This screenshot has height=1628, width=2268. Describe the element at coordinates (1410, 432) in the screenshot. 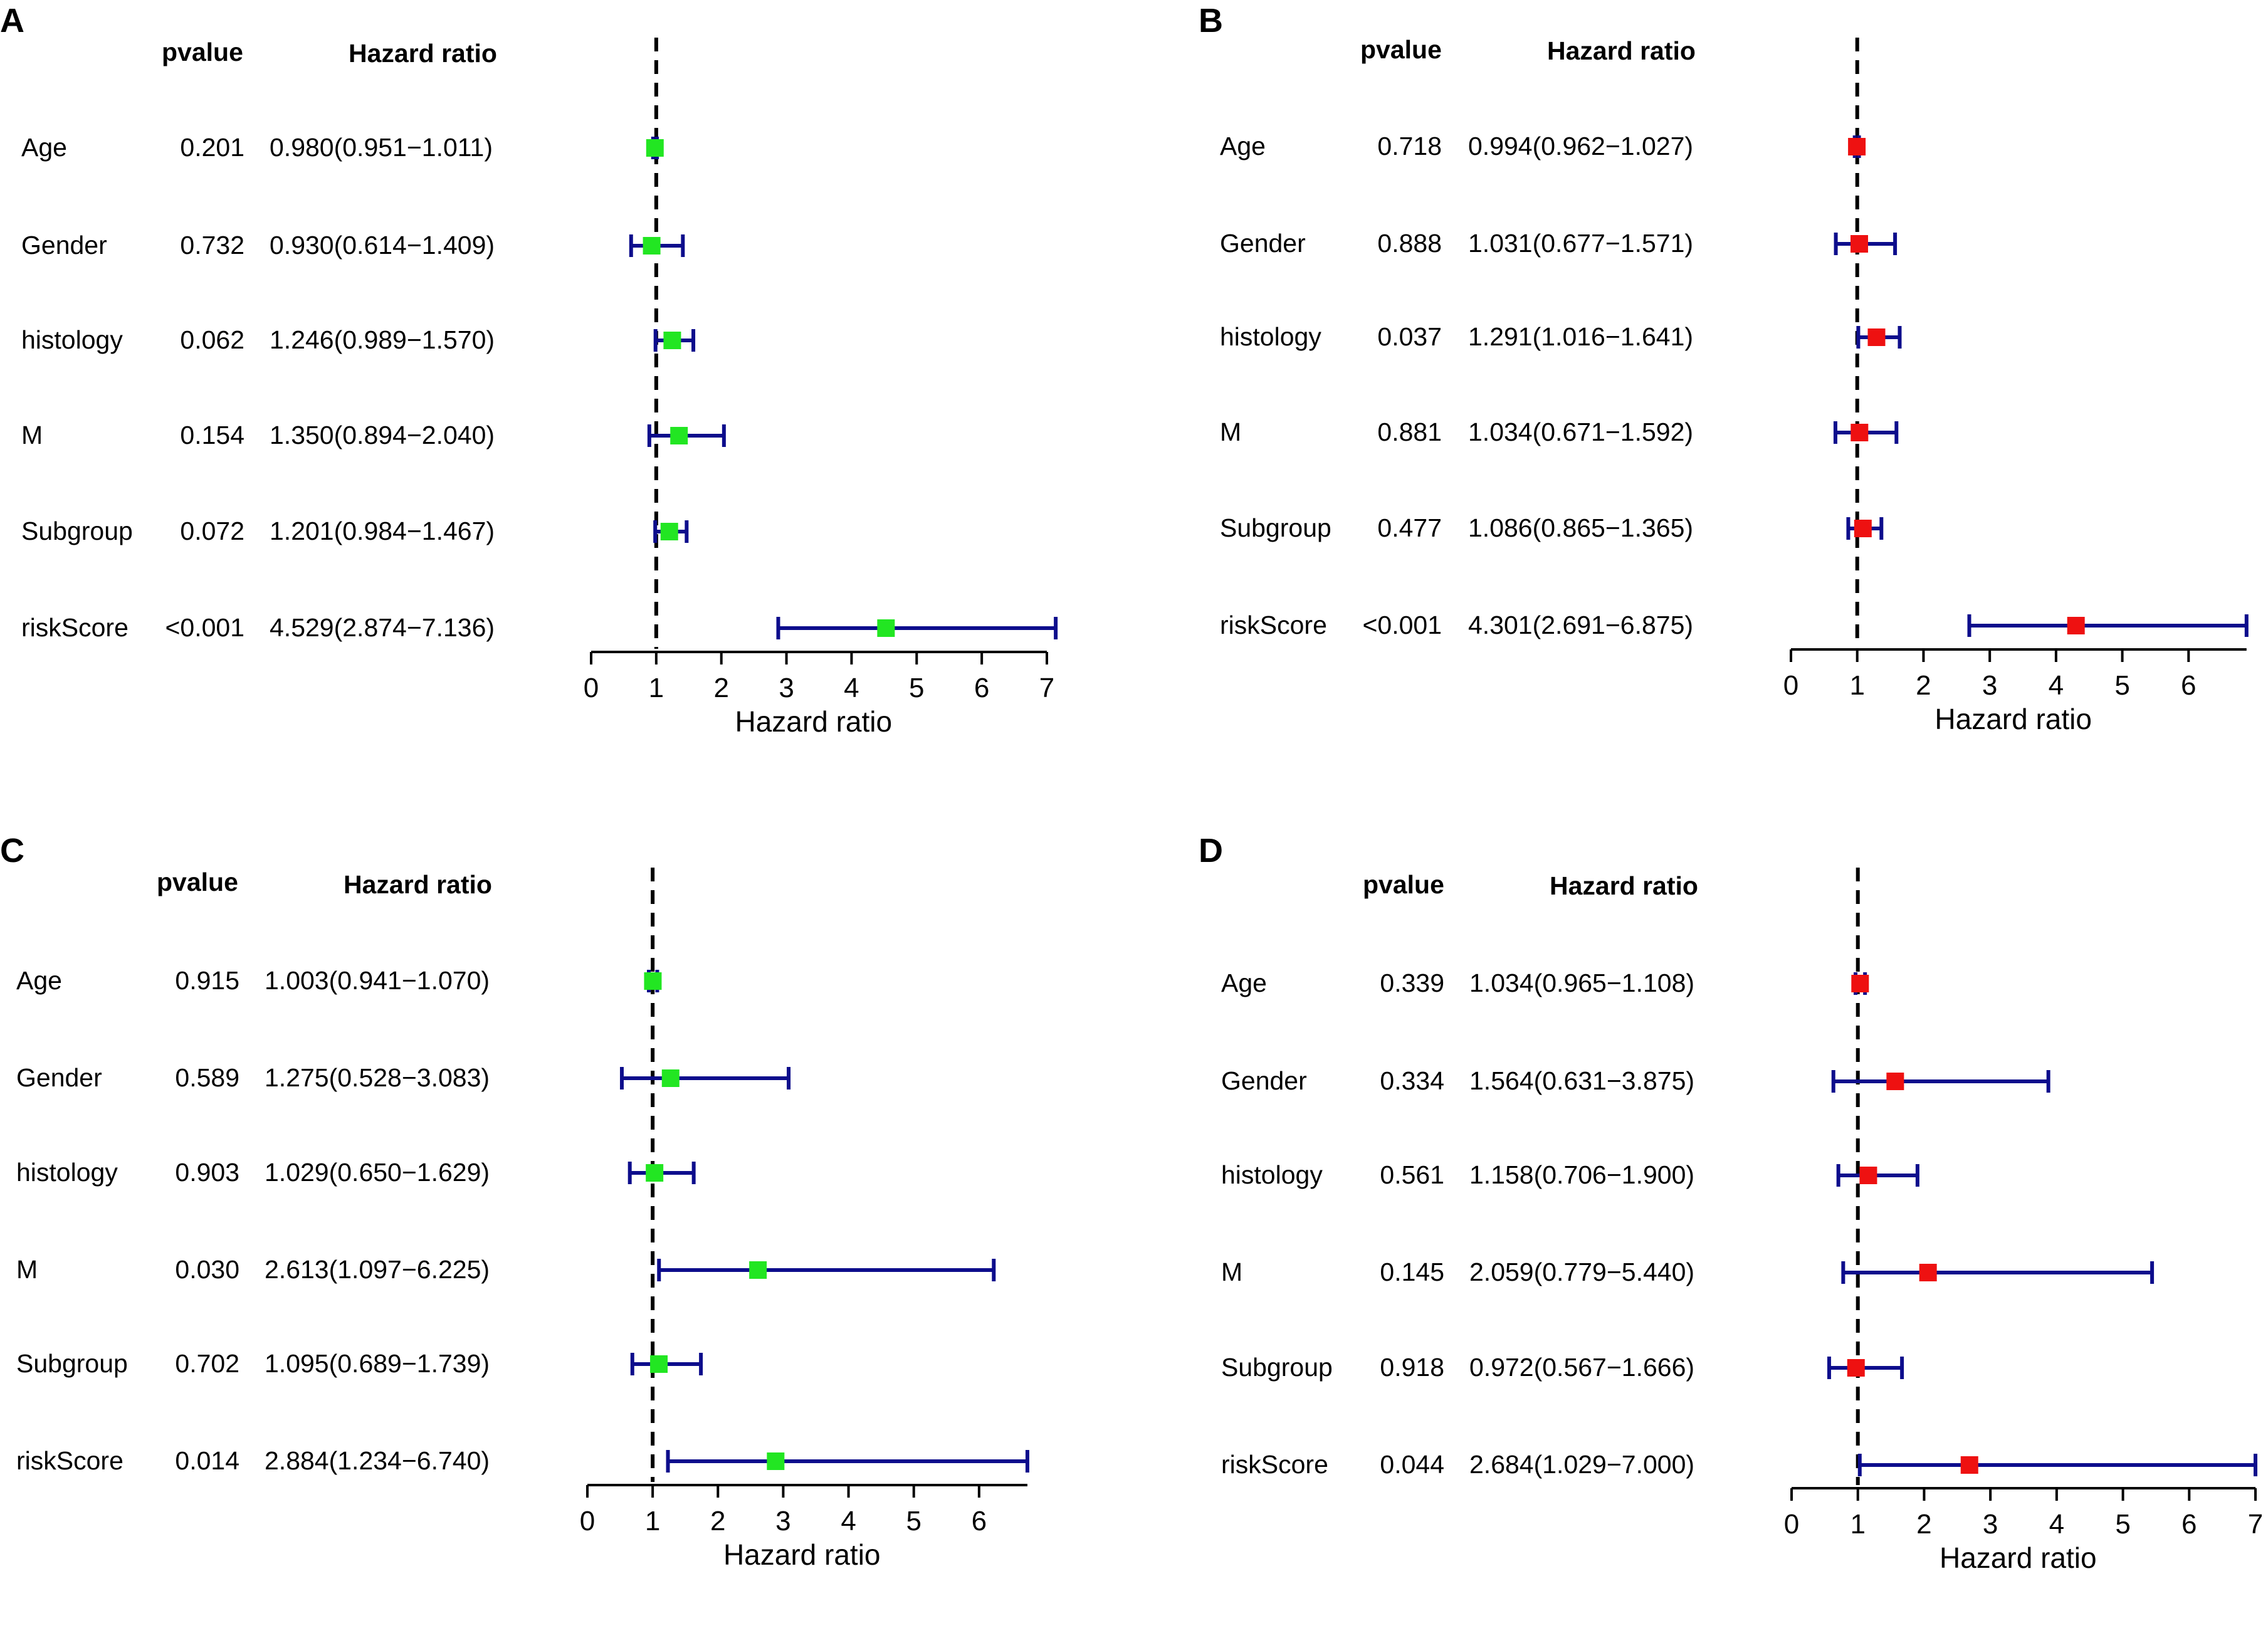

I see `pvalue-cell: 0.881` at that location.